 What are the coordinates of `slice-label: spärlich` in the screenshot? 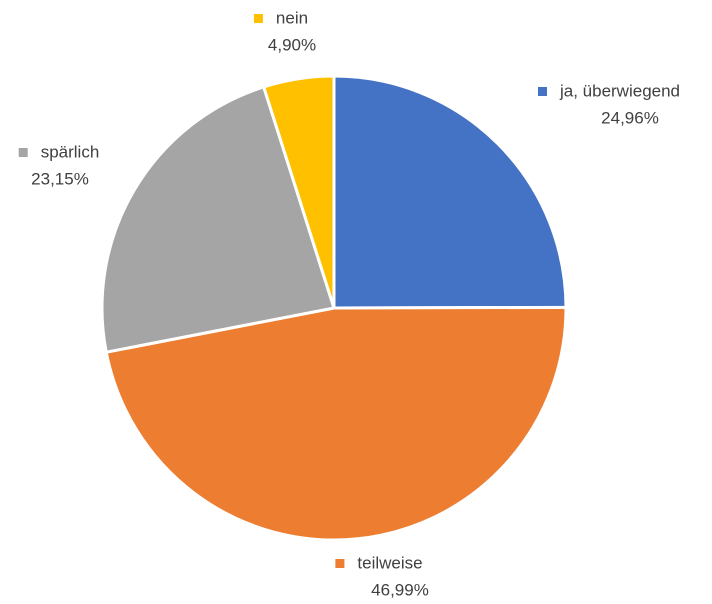 It's located at (70, 151).